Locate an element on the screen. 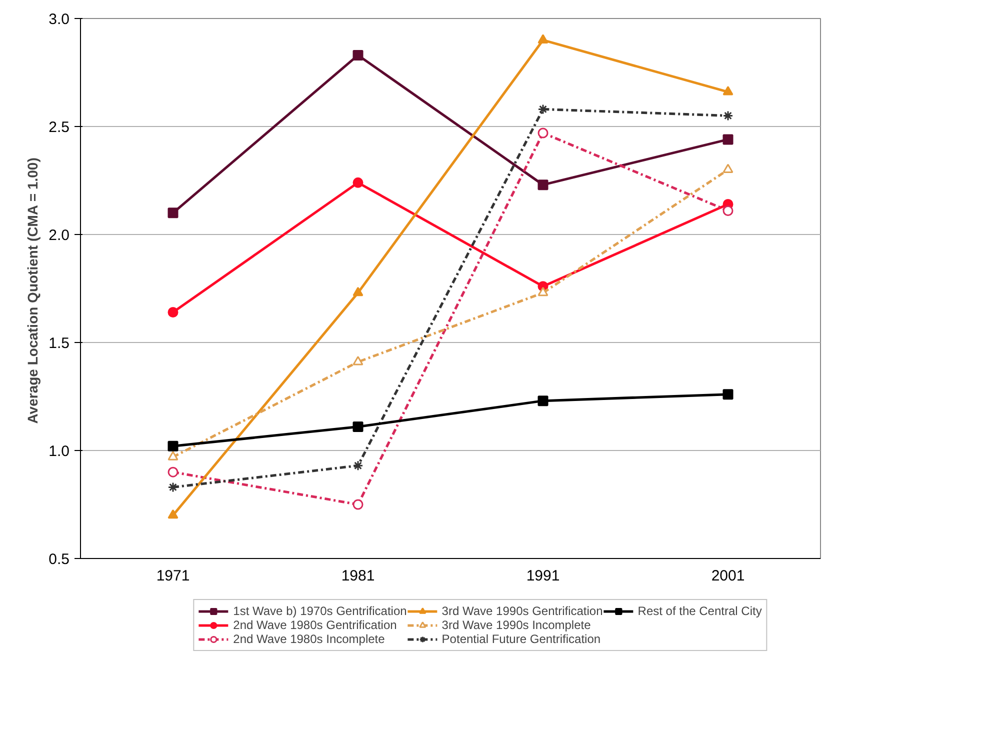  legend-label: 3rd Wave 1990s Incomplete is located at coordinates (516, 625).